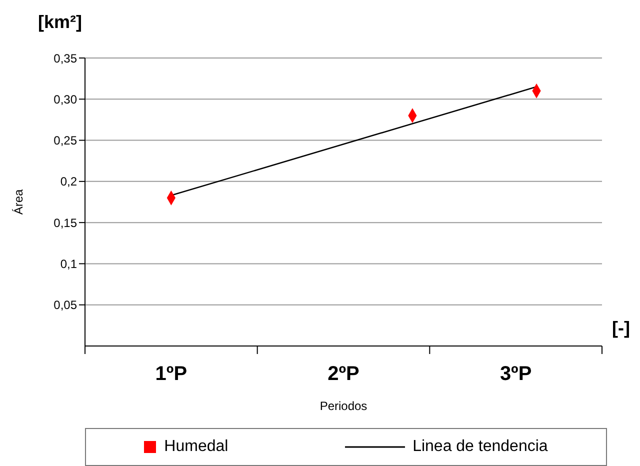 The height and width of the screenshot is (466, 640). Describe the element at coordinates (516, 374) in the screenshot. I see `x-tick-label: 3ºP` at that location.